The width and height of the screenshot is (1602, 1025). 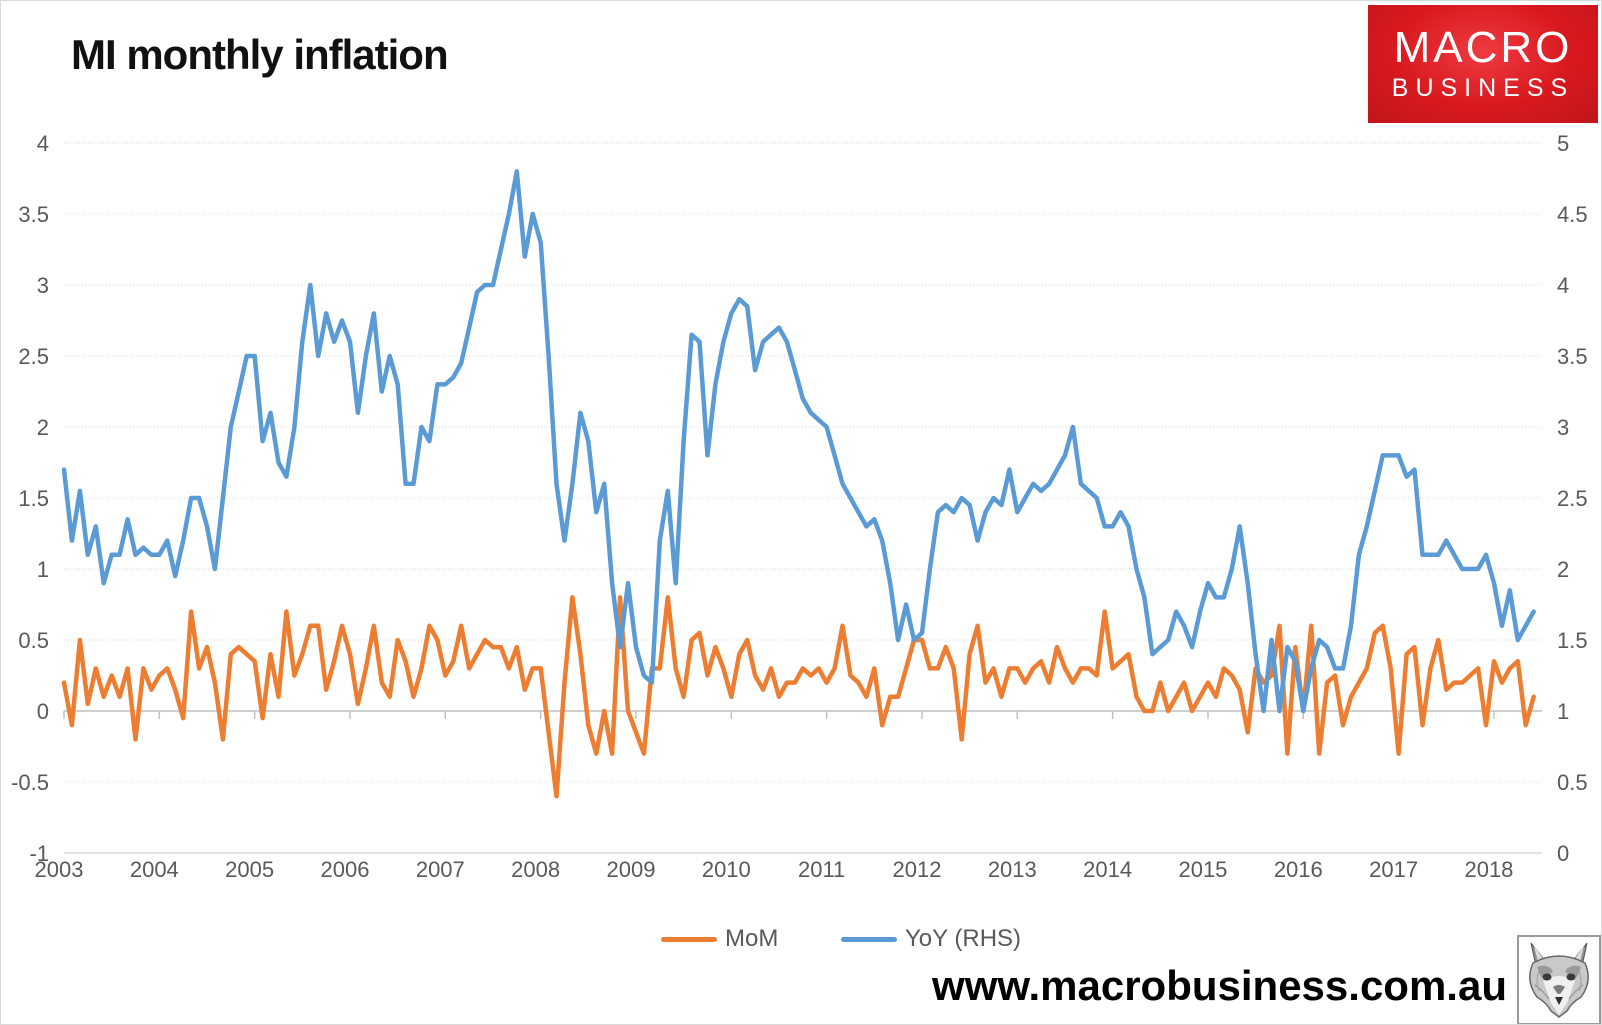 What do you see at coordinates (1563, 711) in the screenshot?
I see `right-axis-tick-label: 1` at bounding box center [1563, 711].